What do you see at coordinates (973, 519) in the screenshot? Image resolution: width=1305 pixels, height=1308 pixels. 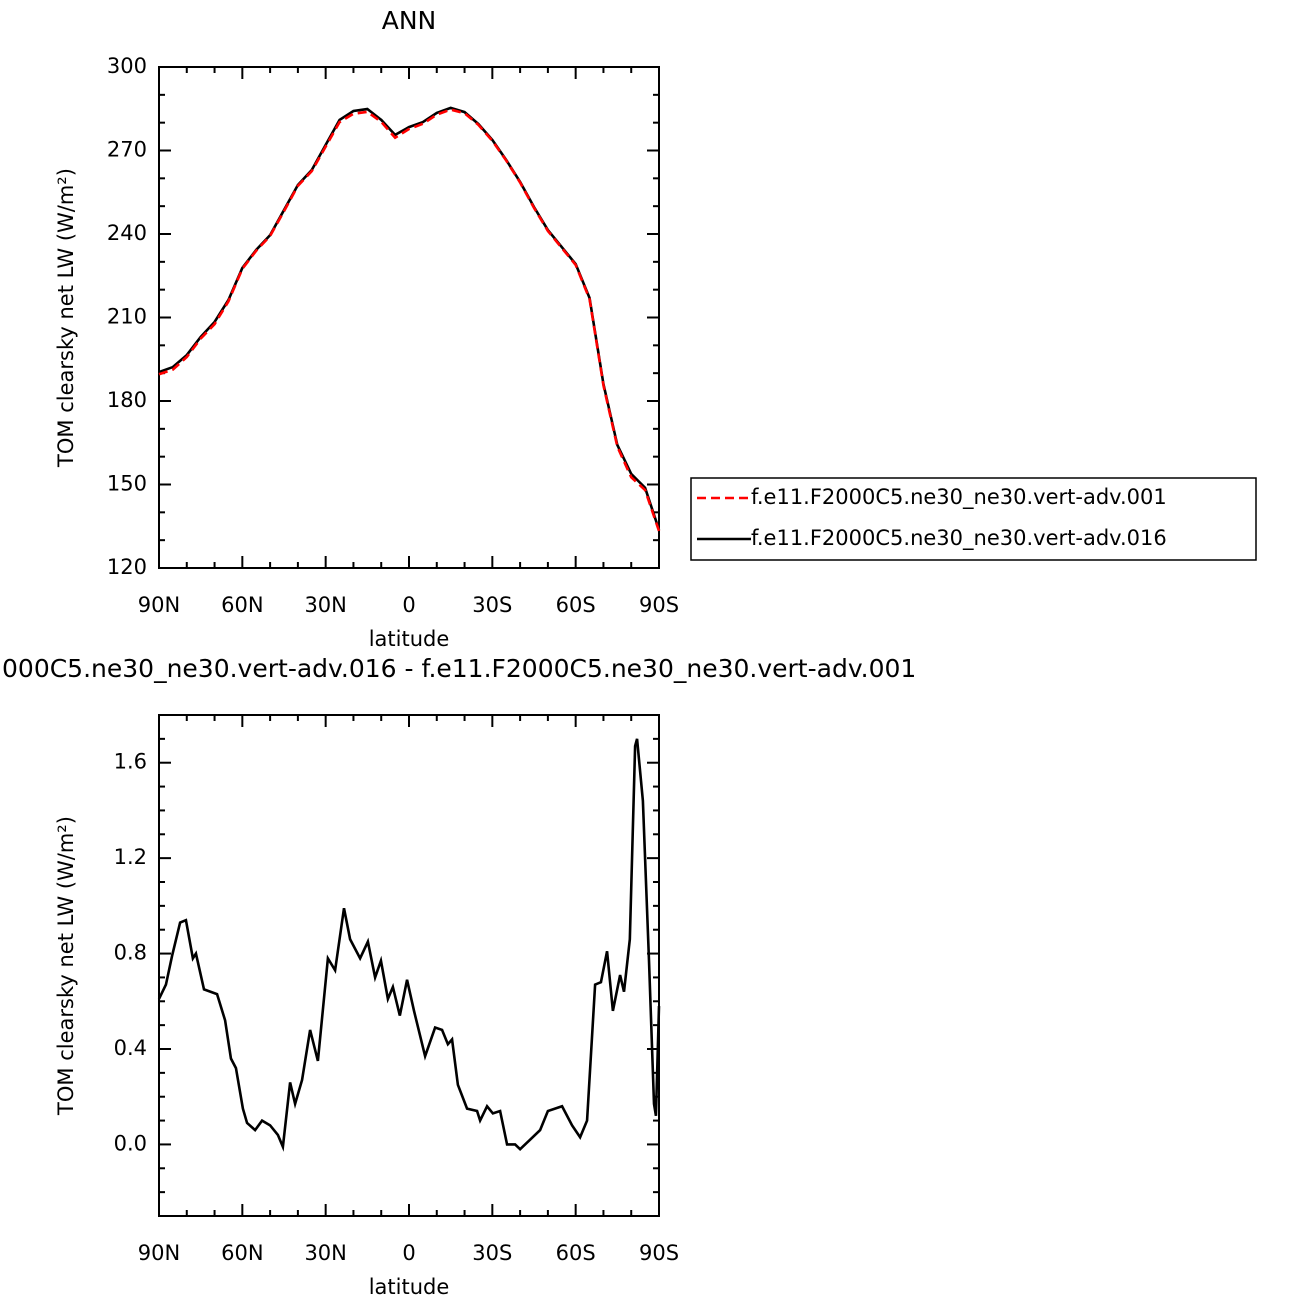 I see `legend-box` at bounding box center [973, 519].